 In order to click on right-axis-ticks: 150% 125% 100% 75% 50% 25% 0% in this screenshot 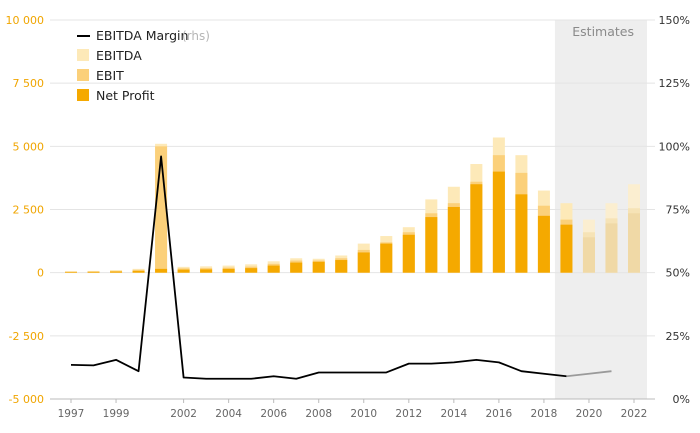, I will do `click(674, 210)`.